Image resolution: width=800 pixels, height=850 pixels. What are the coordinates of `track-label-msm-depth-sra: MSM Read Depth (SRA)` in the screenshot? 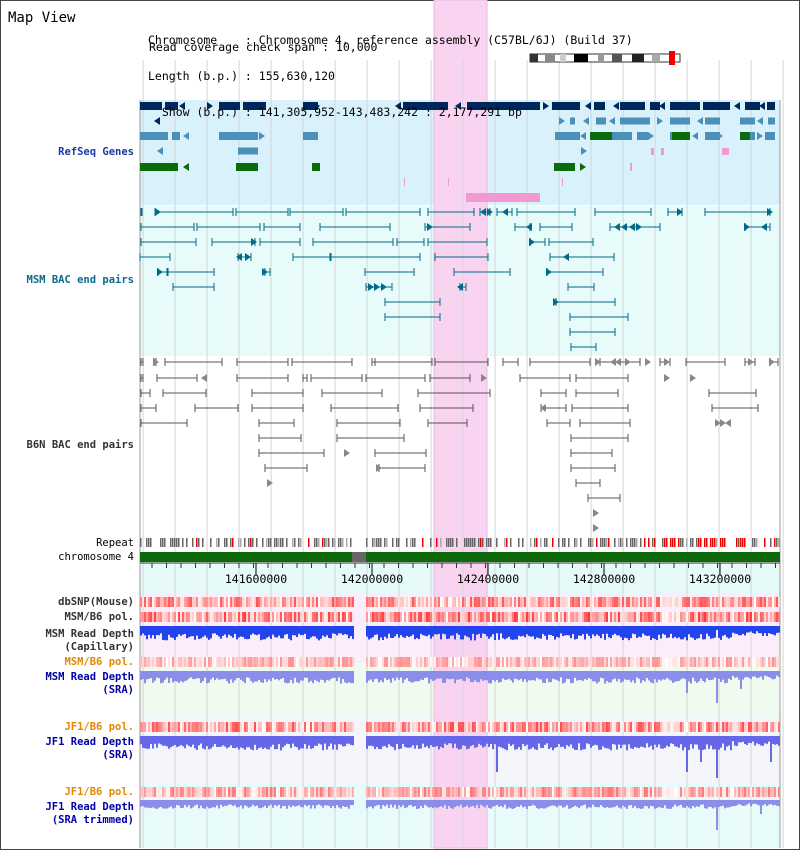 It's located at (89, 683).